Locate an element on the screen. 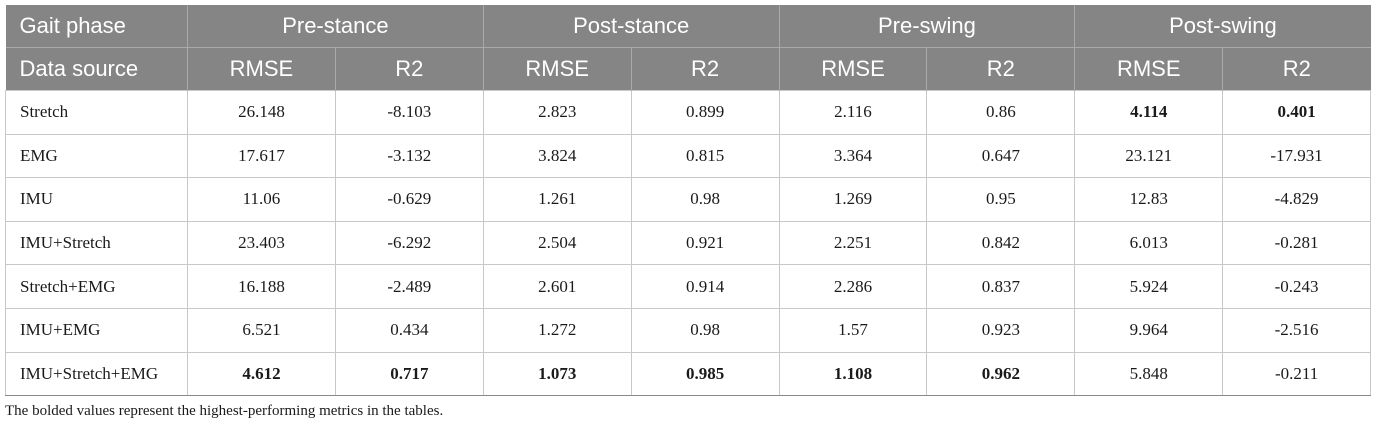 This screenshot has width=1375, height=429. metric-cell: 0.717 is located at coordinates (409, 374).